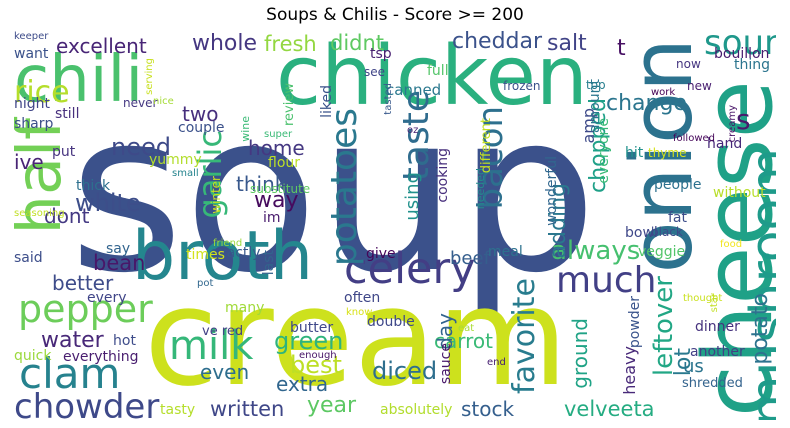  Describe the element at coordinates (235, 253) in the screenshot. I see `cloud-word: exactly` at that location.